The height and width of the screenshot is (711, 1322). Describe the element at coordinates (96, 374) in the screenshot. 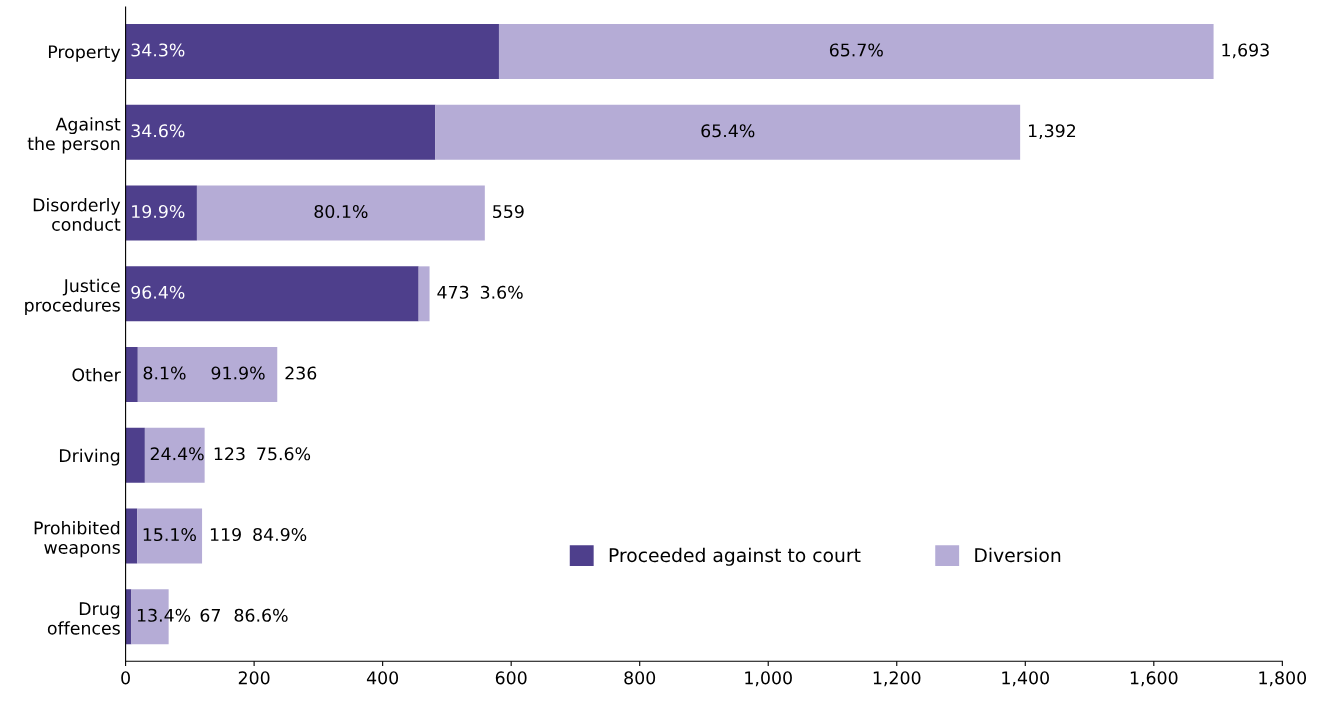

I see `y-tick-label: Other` at that location.